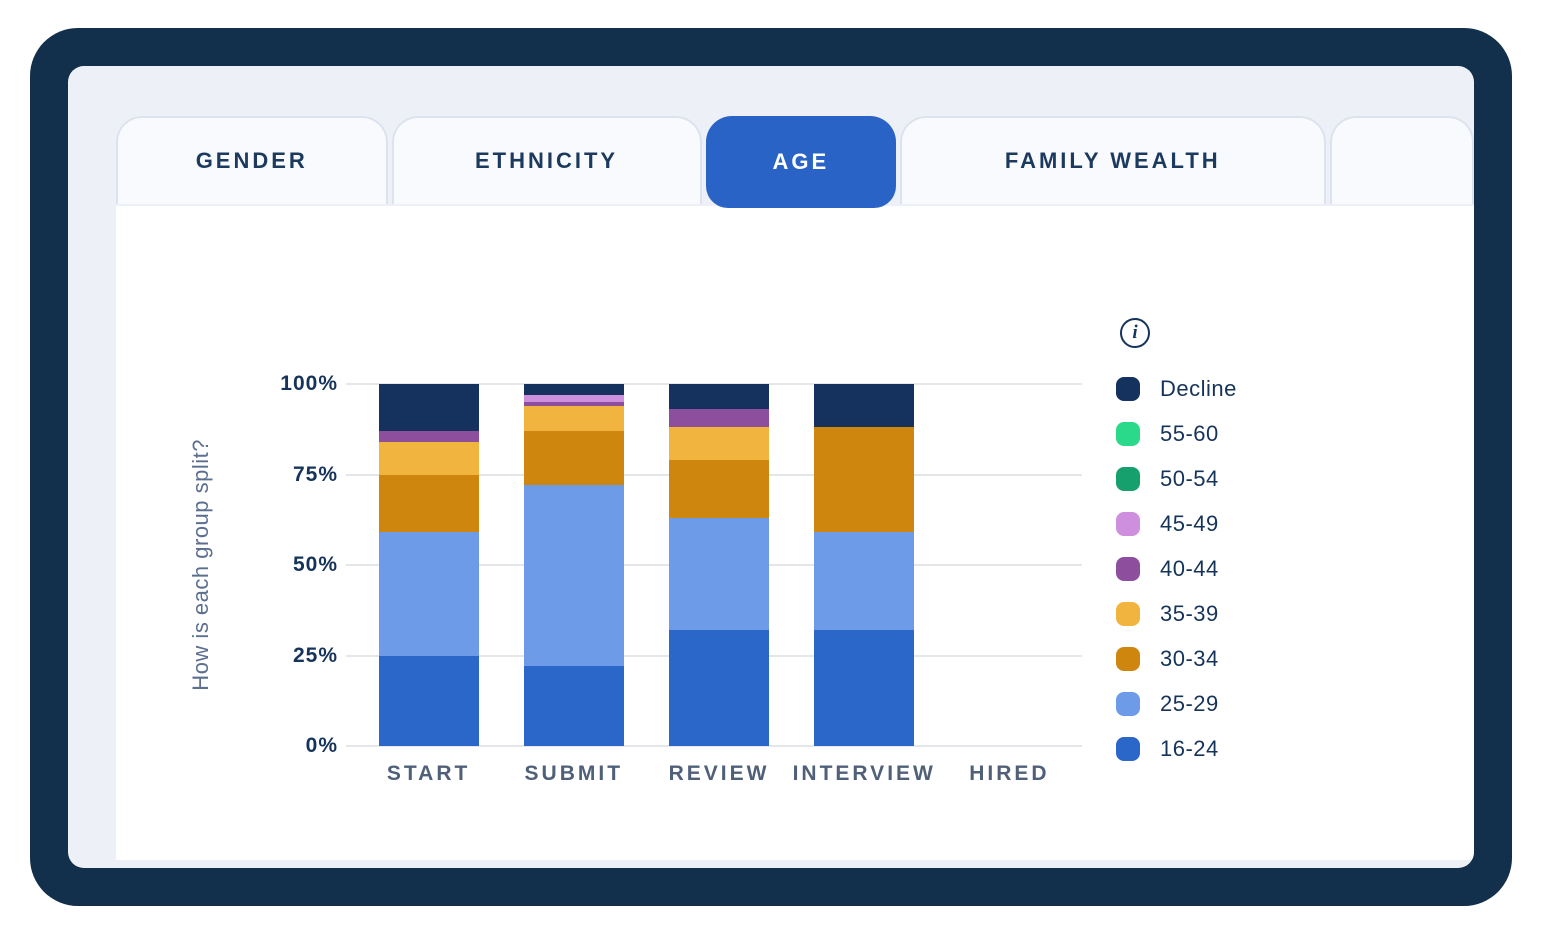 The height and width of the screenshot is (931, 1542). Describe the element at coordinates (428, 408) in the screenshot. I see `segment-decline-start` at that location.